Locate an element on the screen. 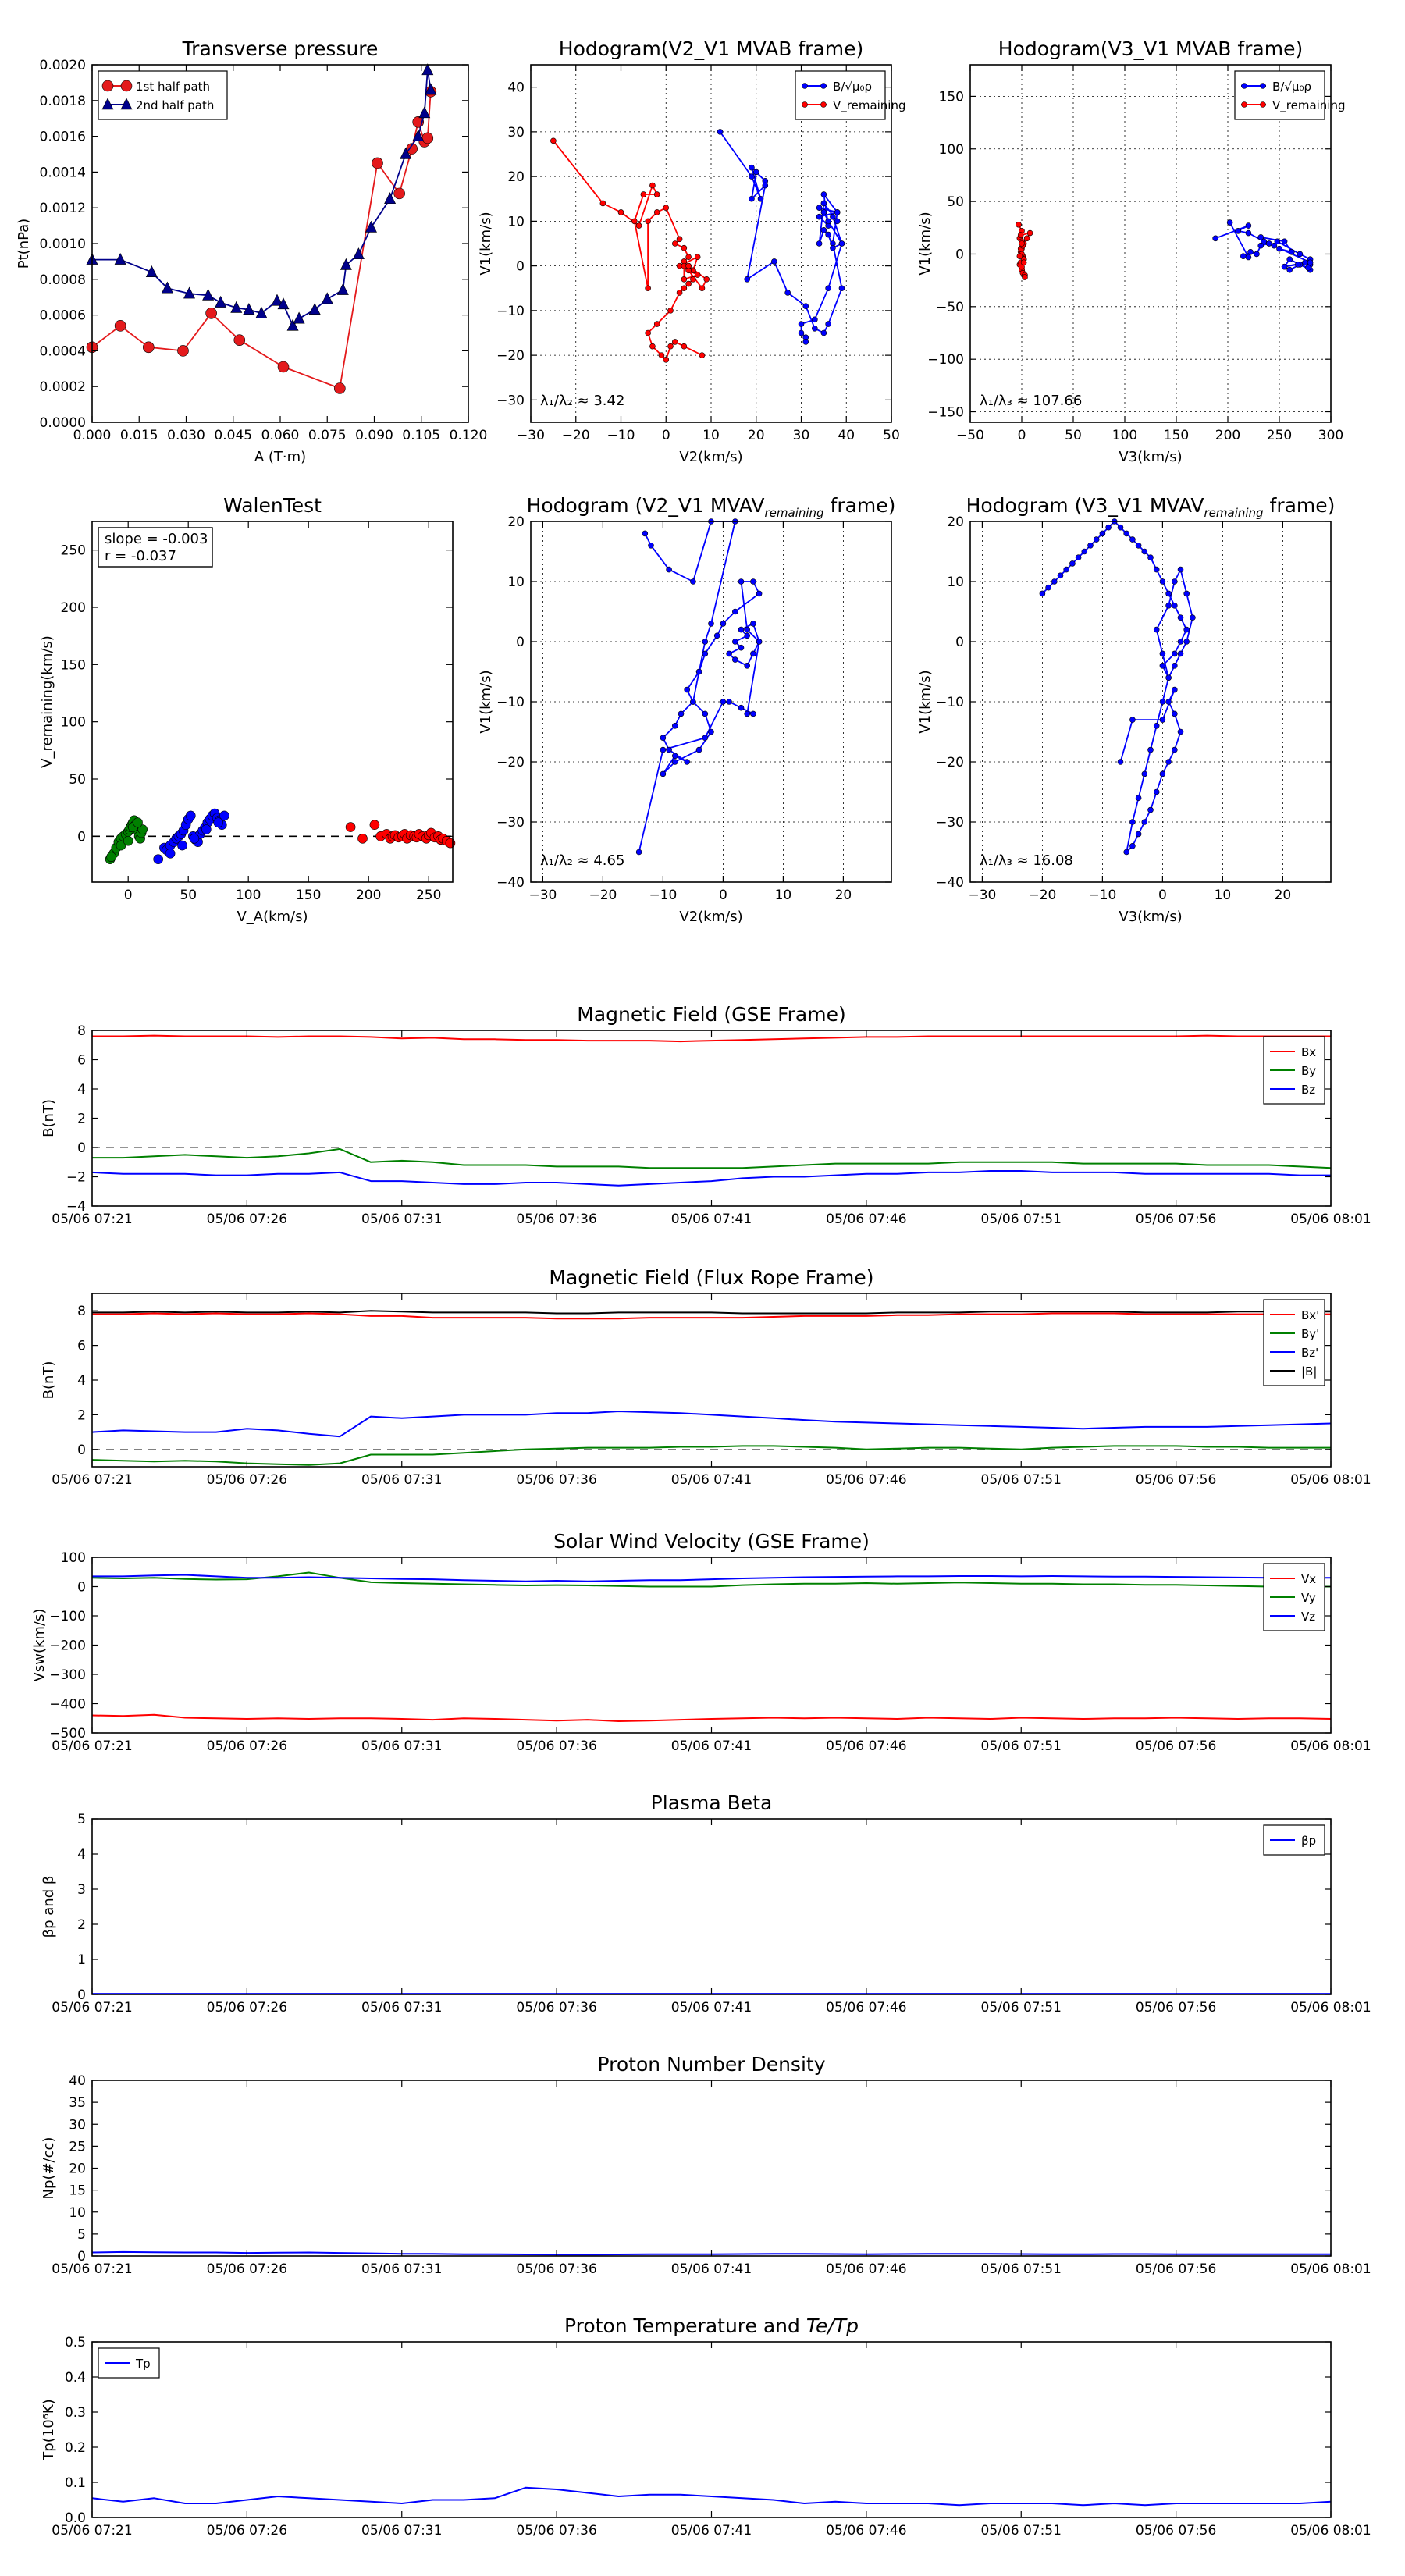  y-tick-label: 0.0000 is located at coordinates (63, 423).